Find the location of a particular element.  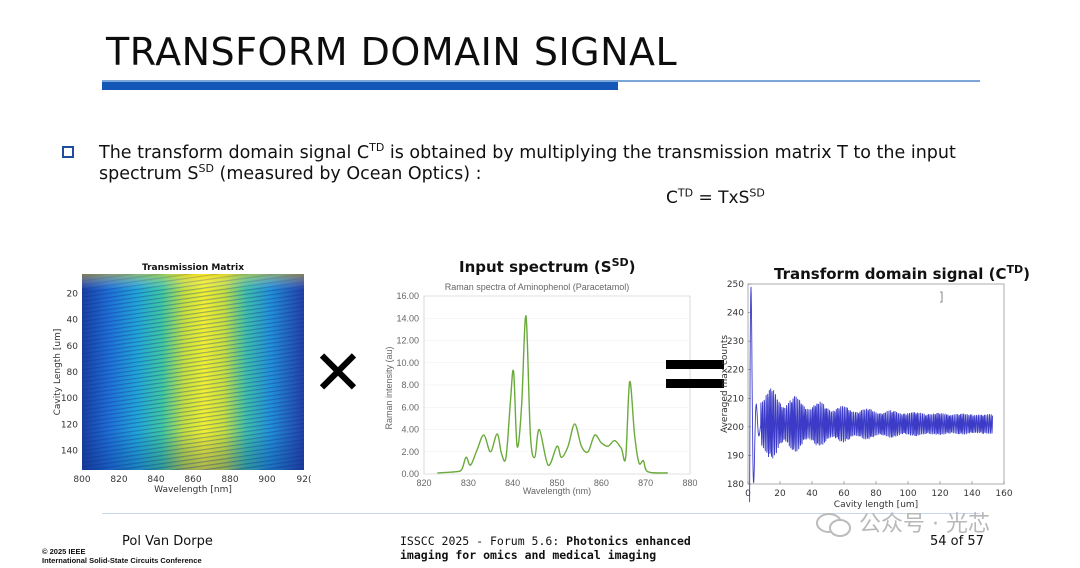

matrix-xtick-label: 820 is located at coordinates (118, 480).